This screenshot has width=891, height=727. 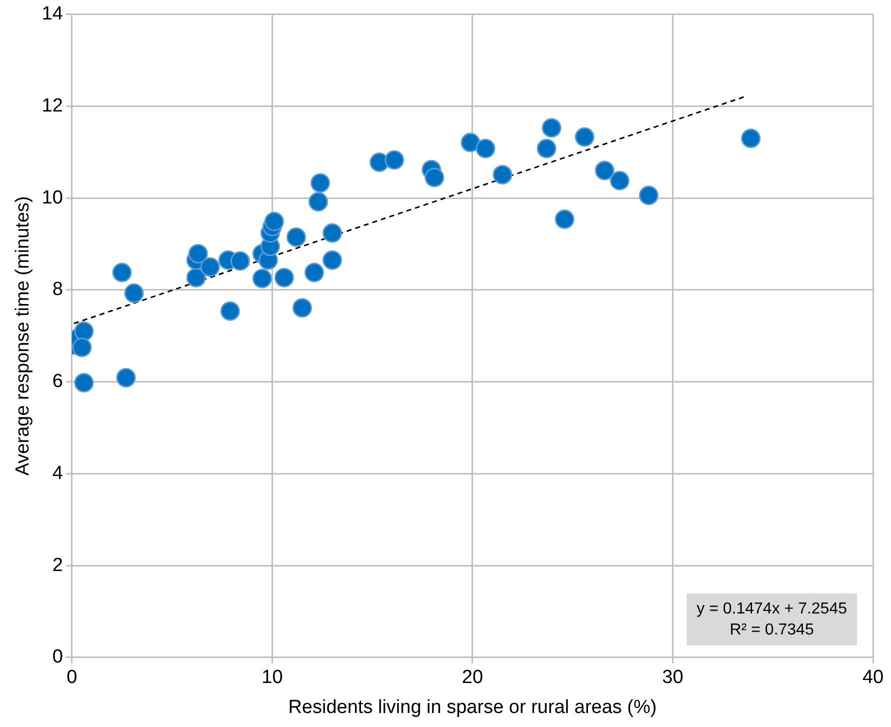 What do you see at coordinates (72, 677) in the screenshot?
I see `x-tick-label: 0` at bounding box center [72, 677].